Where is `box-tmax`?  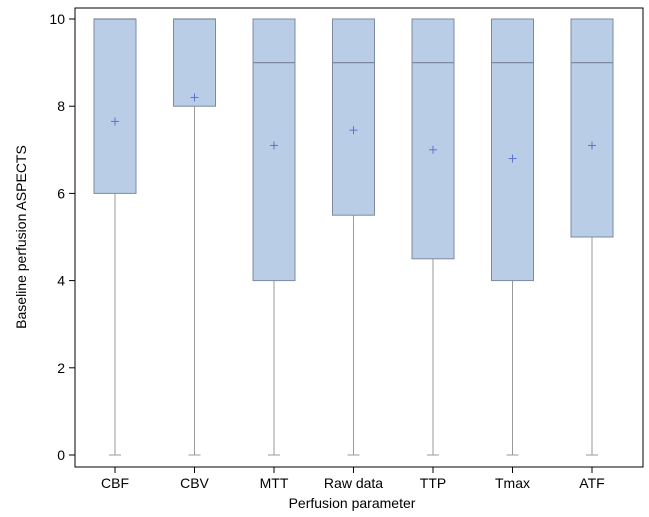 box-tmax is located at coordinates (512, 237).